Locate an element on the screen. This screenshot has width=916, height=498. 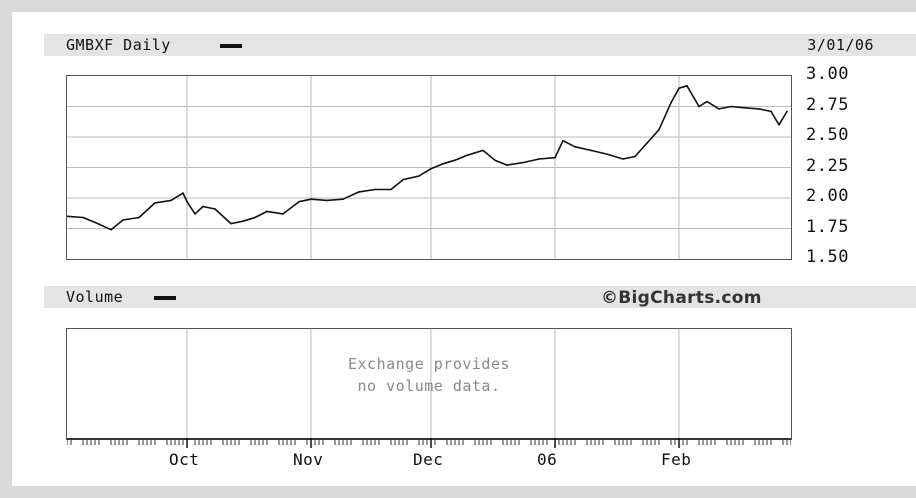
x-axis-tick-strip is located at coordinates (429, 443).